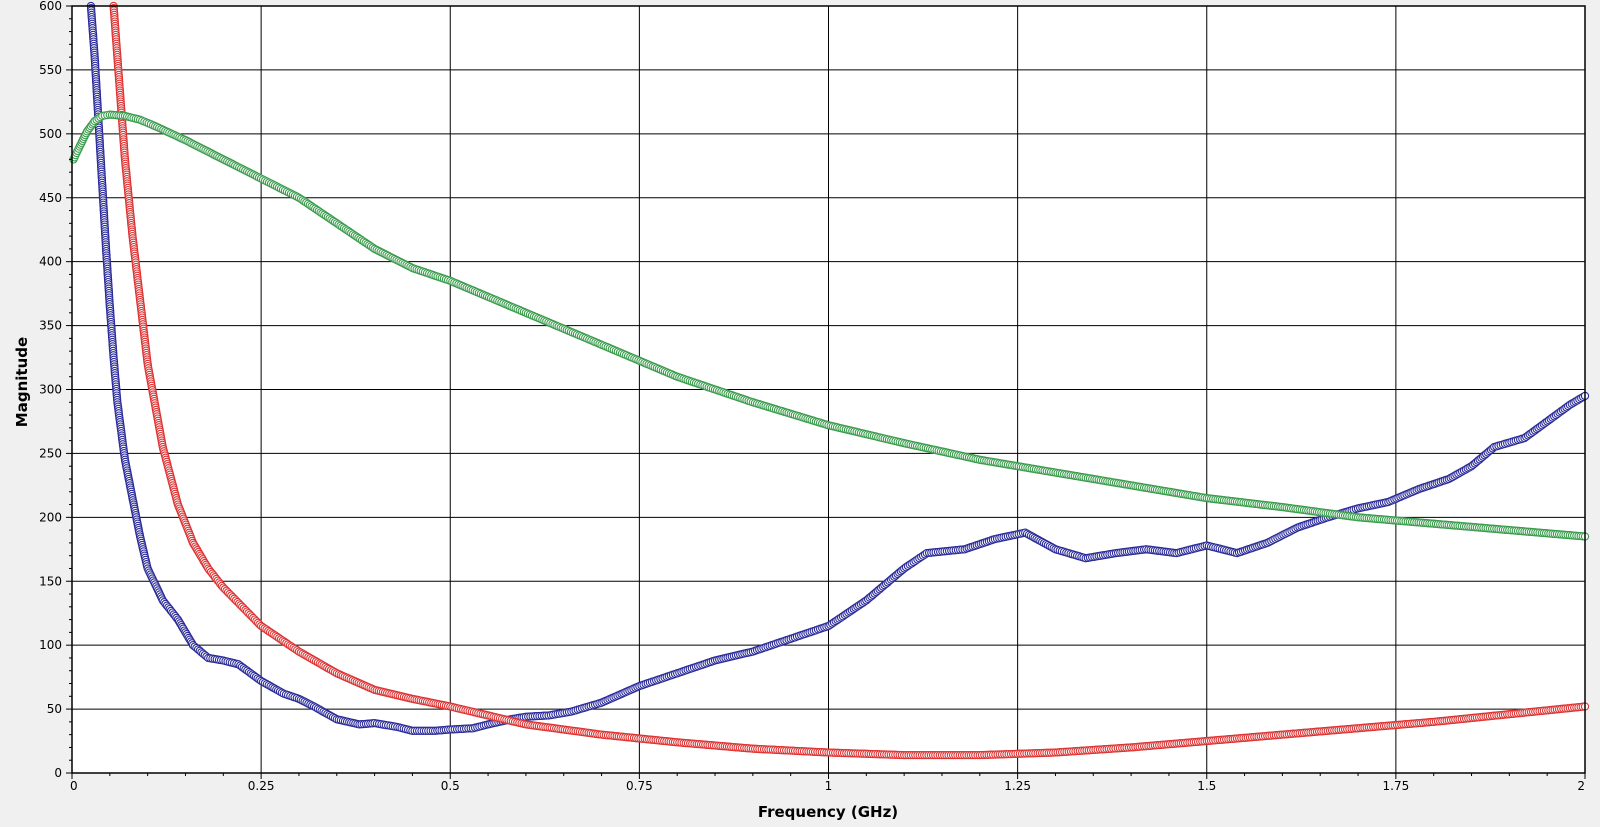 The width and height of the screenshot is (1600, 827). Describe the element at coordinates (50, 517) in the screenshot. I see `y-tick-label: 200` at that location.